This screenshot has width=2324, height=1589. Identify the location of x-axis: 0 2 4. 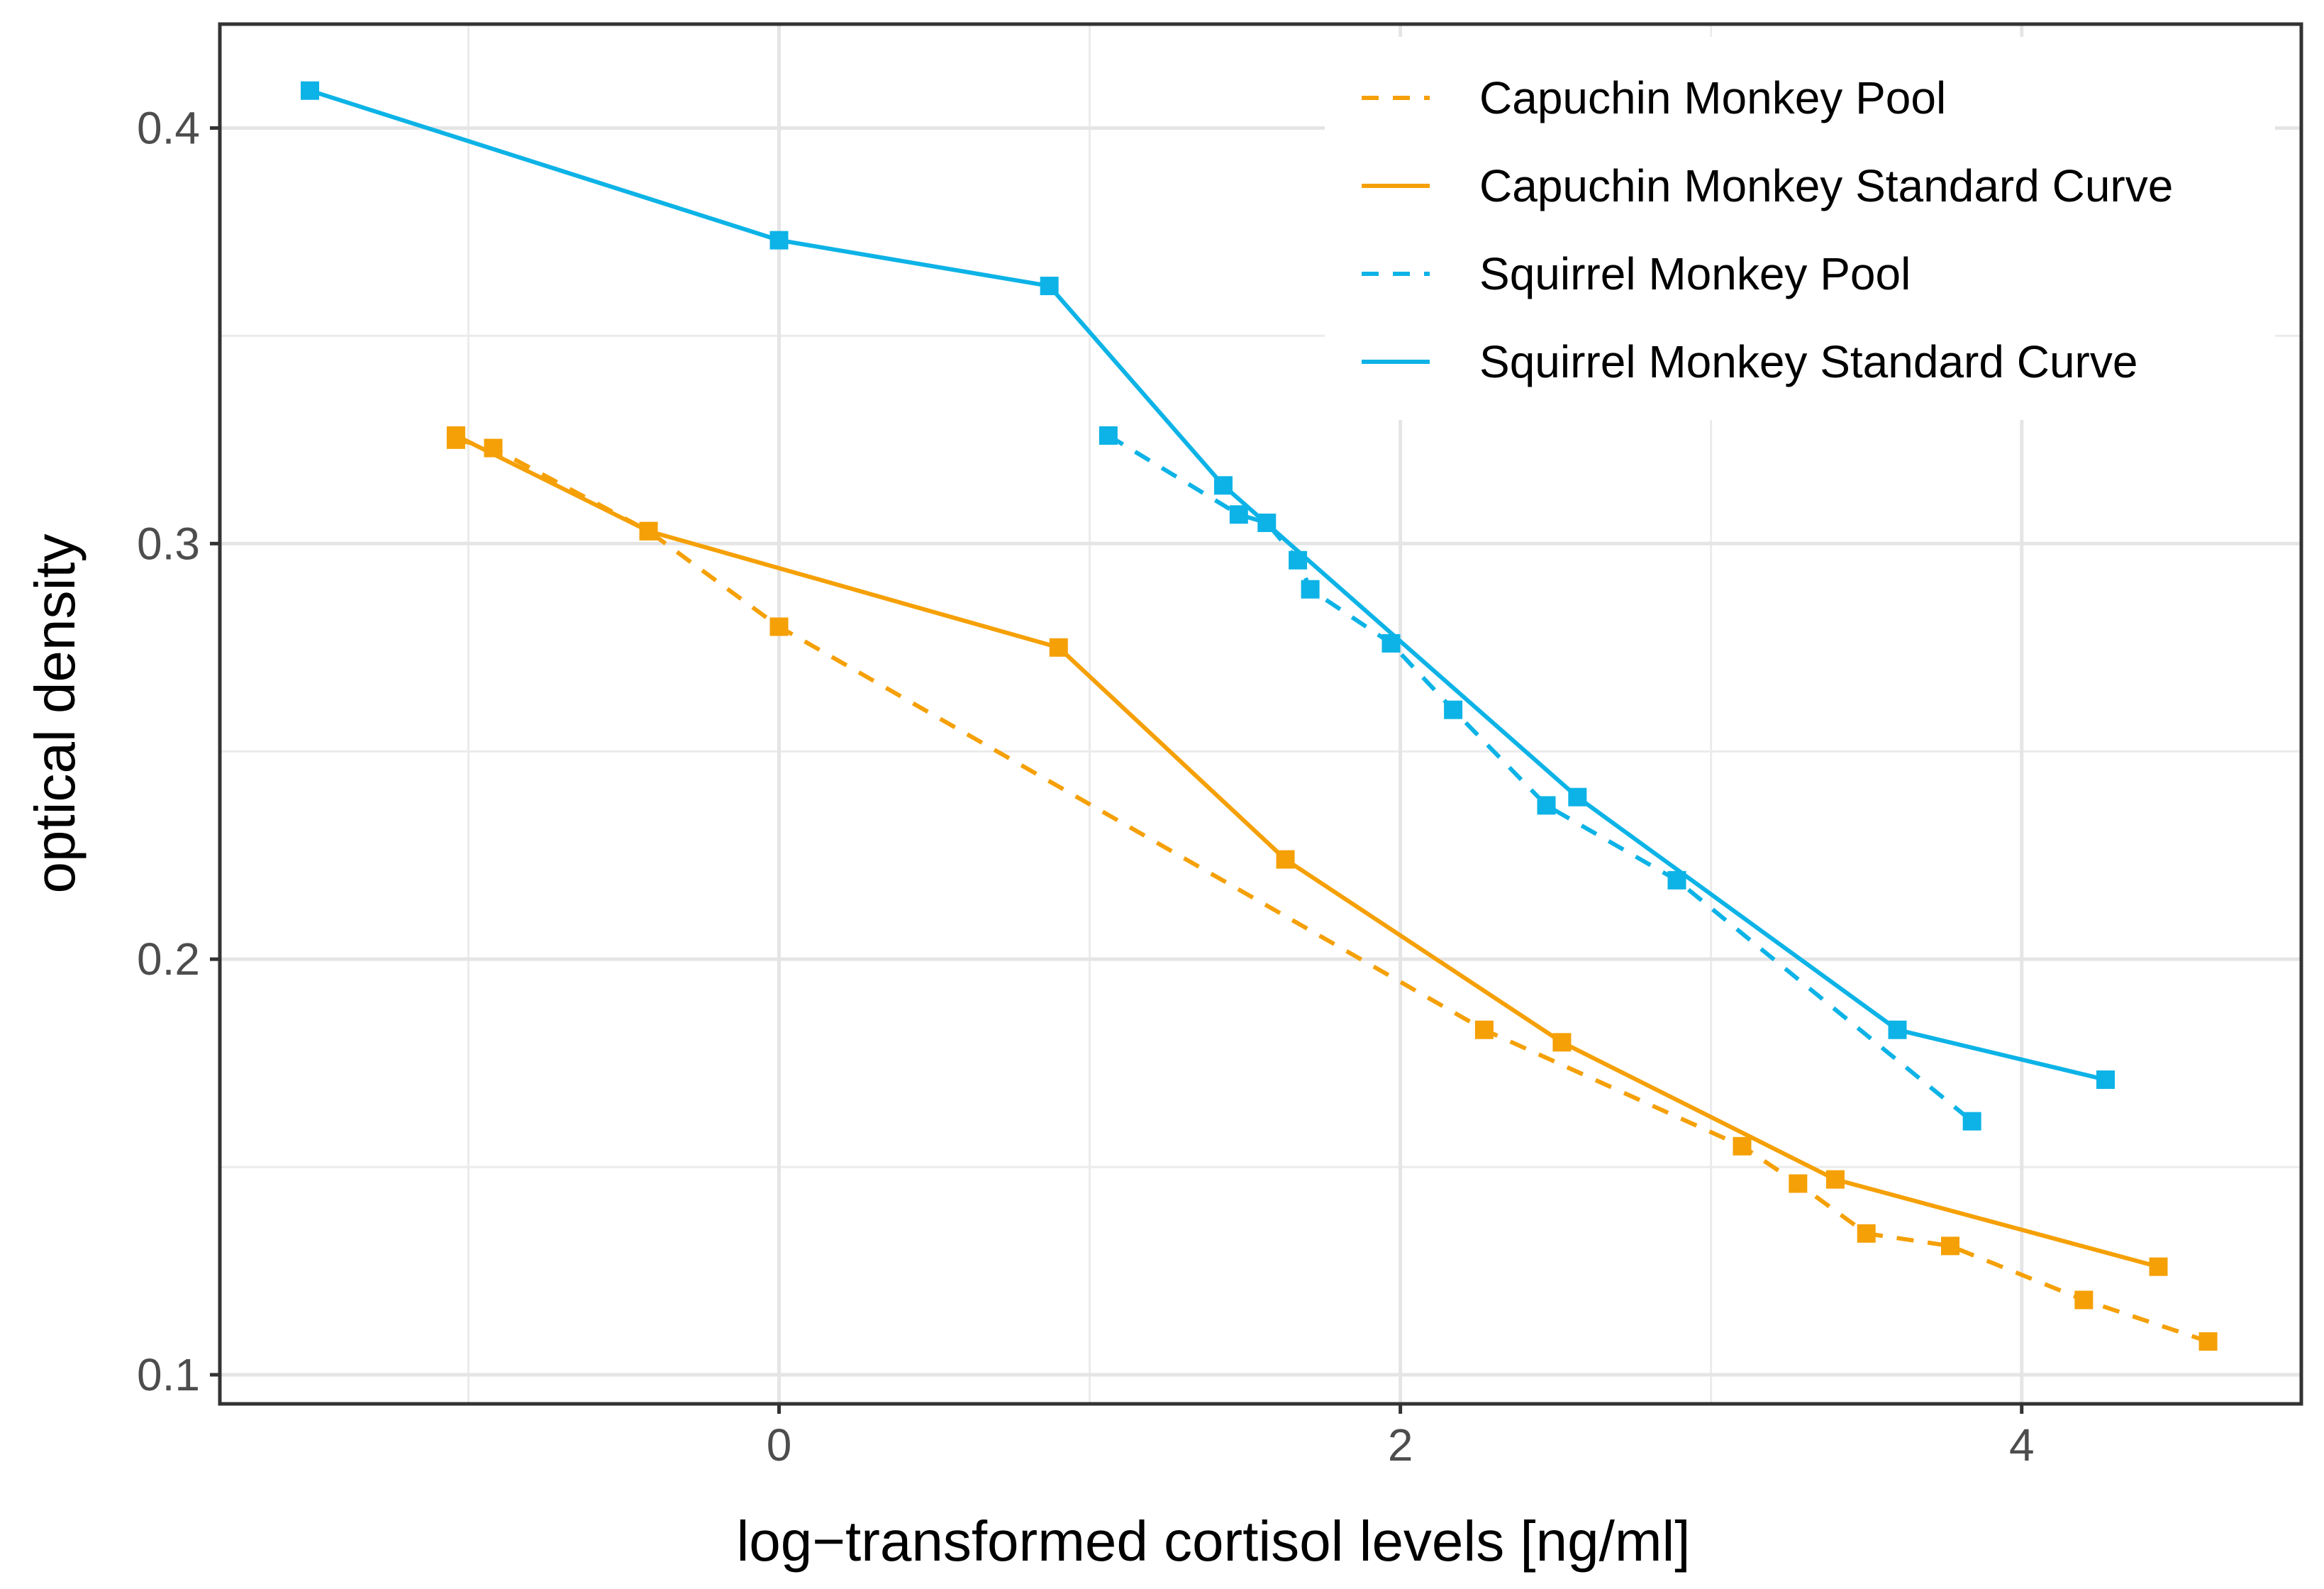
(1401, 1437).